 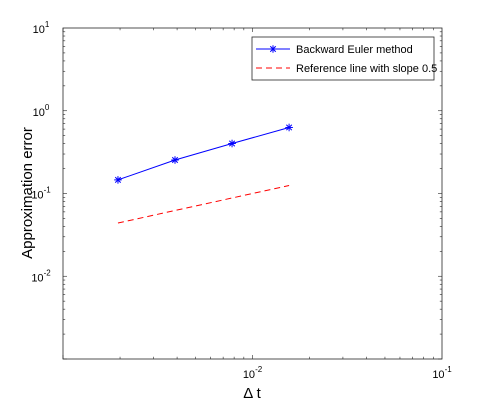 What do you see at coordinates (354, 50) in the screenshot?
I see `legend-label-series-1: Backward Euler method` at bounding box center [354, 50].